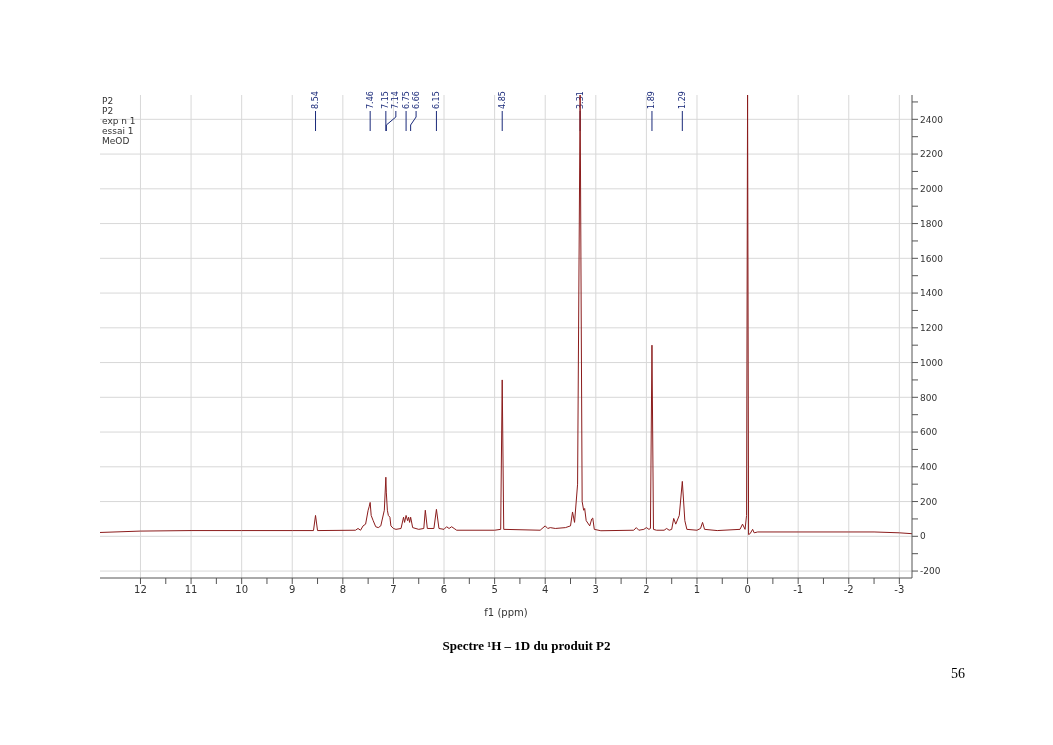 The height and width of the screenshot is (745, 1053). I want to click on x-tick-label: 5, so click(494, 590).